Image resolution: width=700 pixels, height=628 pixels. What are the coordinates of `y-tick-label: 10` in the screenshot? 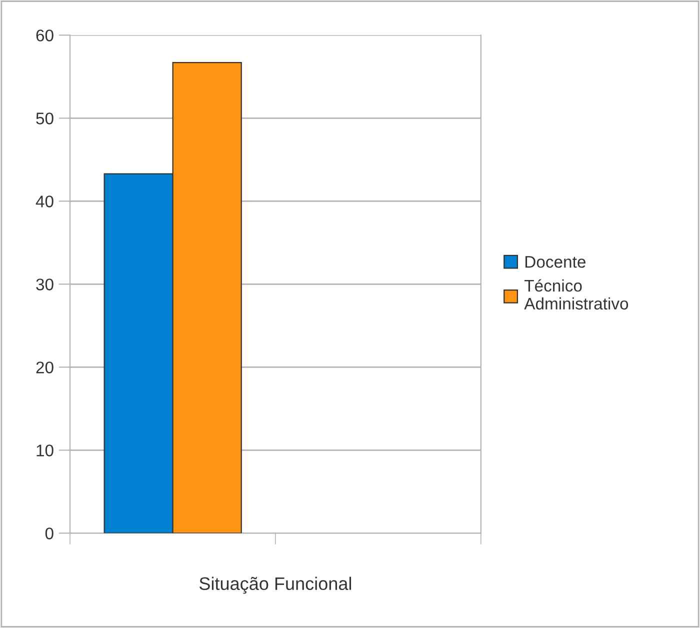 It's located at (45, 450).